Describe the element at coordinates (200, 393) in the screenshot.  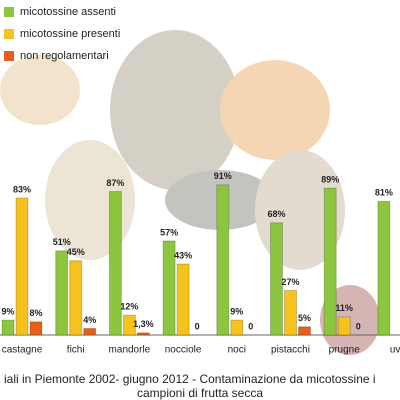
I see `chart-subtitle: campioni di frutta secca` at that location.